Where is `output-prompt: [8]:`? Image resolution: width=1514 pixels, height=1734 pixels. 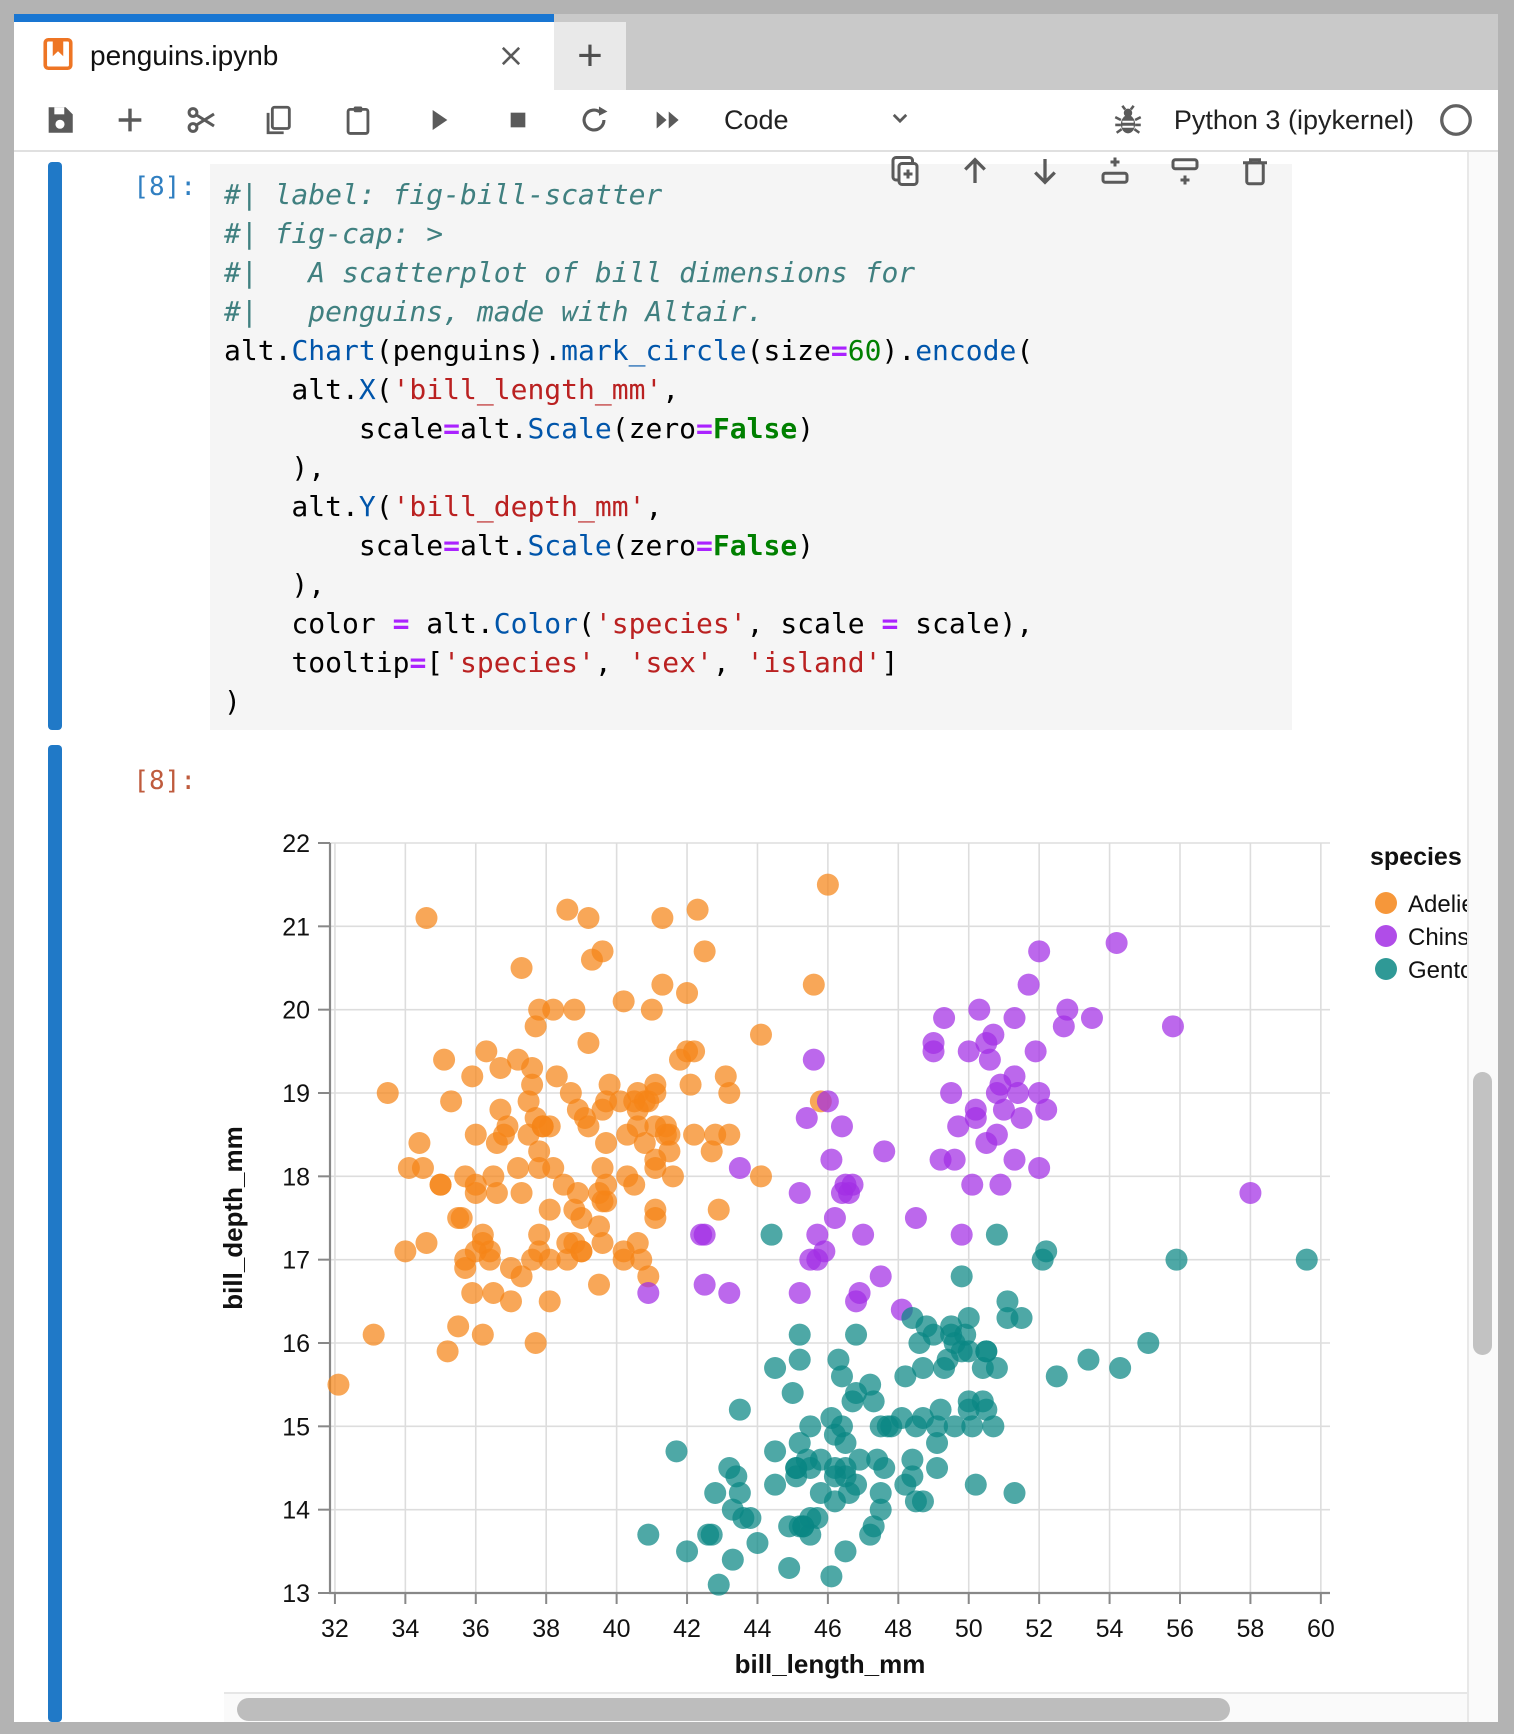
output-prompt: [8]: is located at coordinates (164, 781).